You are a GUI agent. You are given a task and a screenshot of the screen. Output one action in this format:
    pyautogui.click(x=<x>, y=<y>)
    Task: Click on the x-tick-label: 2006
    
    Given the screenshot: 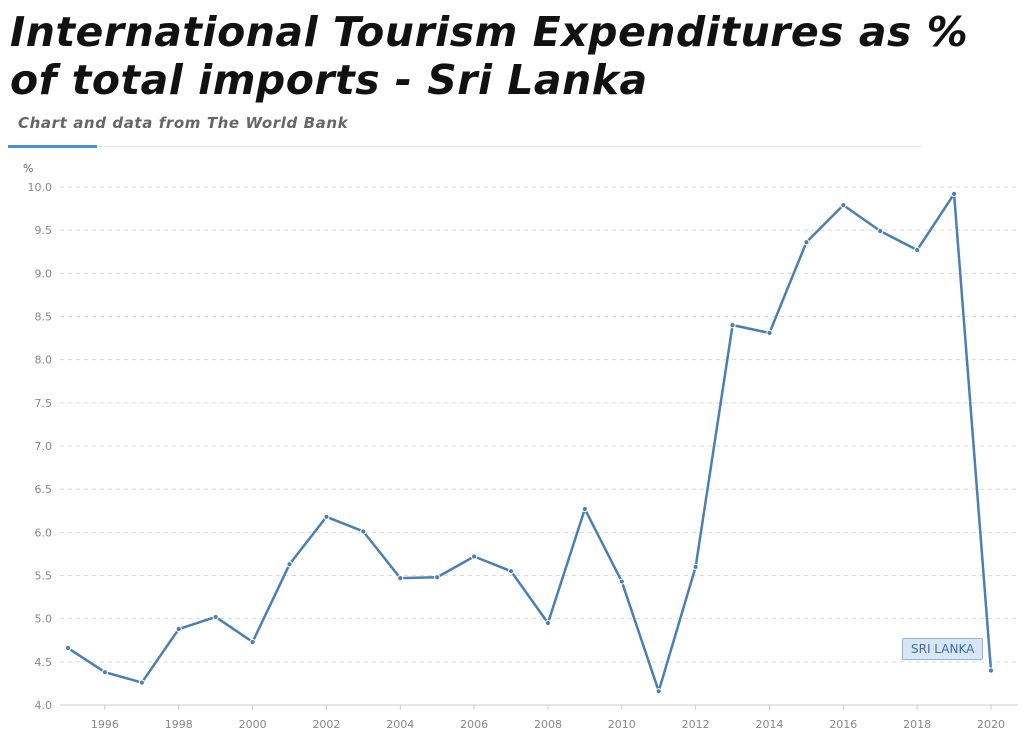 What is the action you would take?
    pyautogui.click(x=474, y=724)
    